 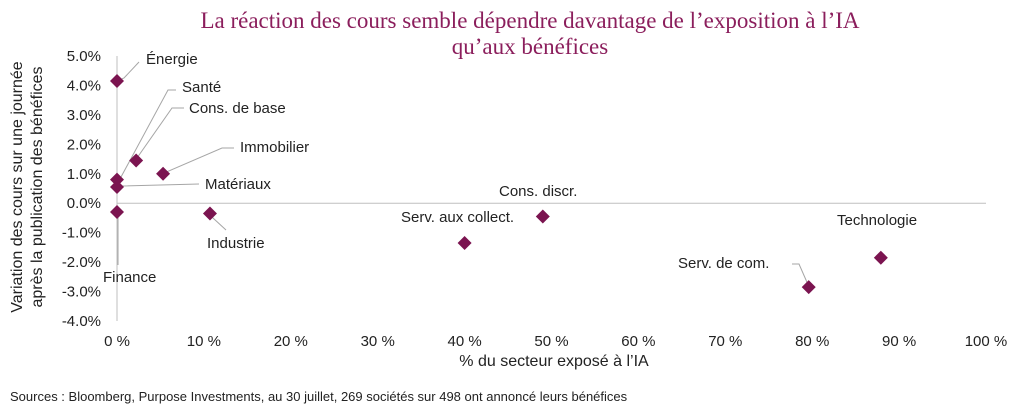 I want to click on data-point-label: Finance, so click(x=129, y=277).